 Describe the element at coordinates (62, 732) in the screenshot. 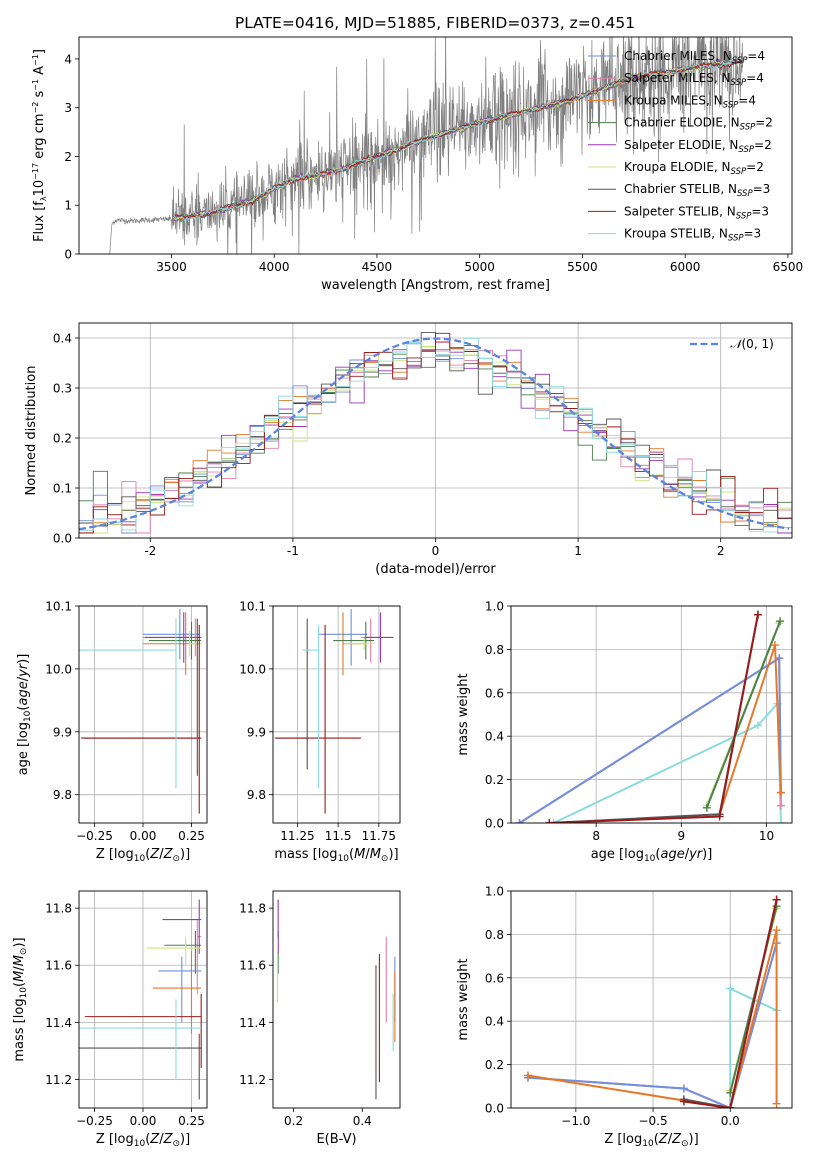

I see `ytick-label: 9.9` at that location.